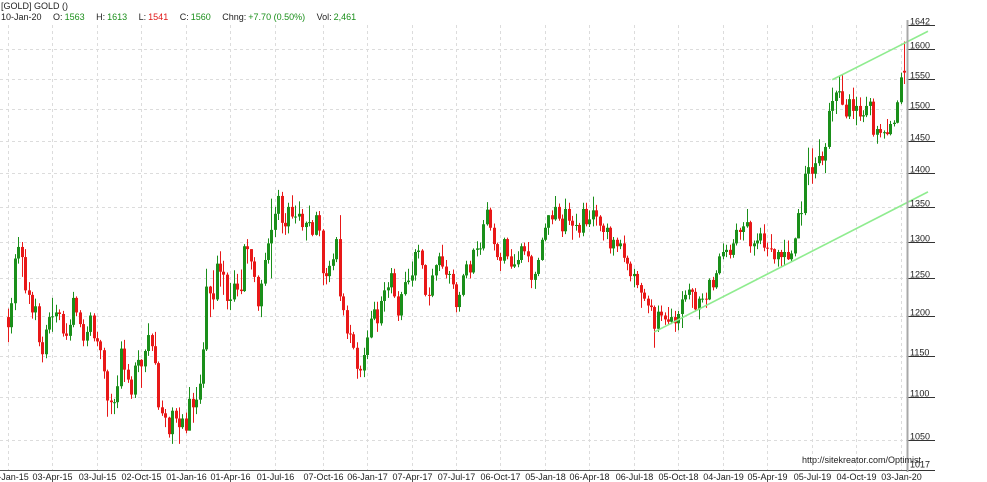  I want to click on x-tick-label: 07-Jul-17, so click(457, 477).